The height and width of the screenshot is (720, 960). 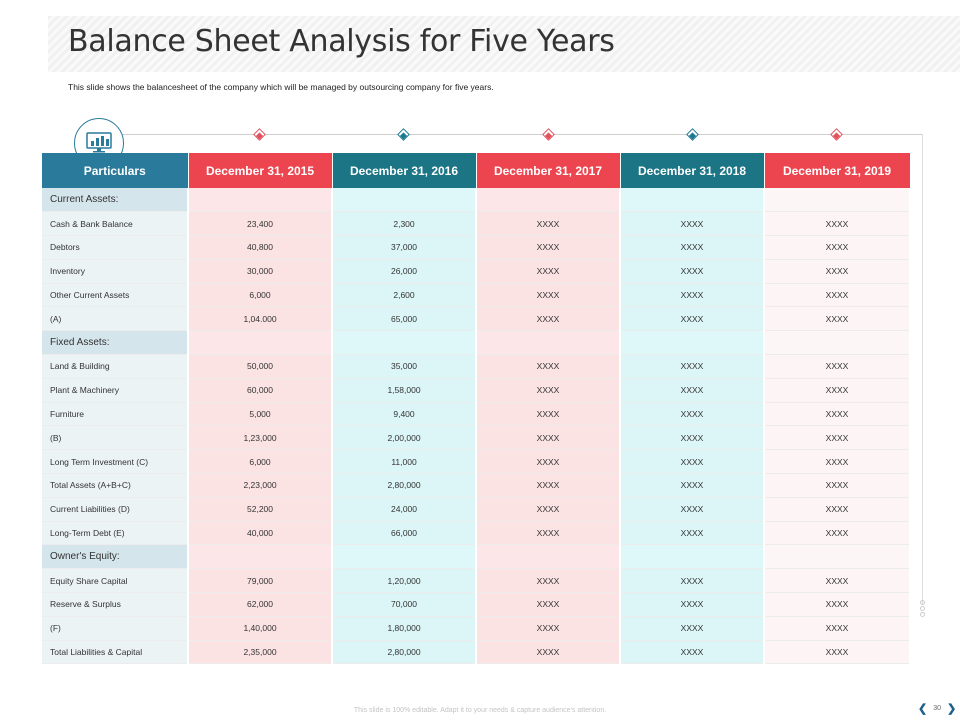 I want to click on header-2017: December 31, 2017, so click(x=548, y=170).